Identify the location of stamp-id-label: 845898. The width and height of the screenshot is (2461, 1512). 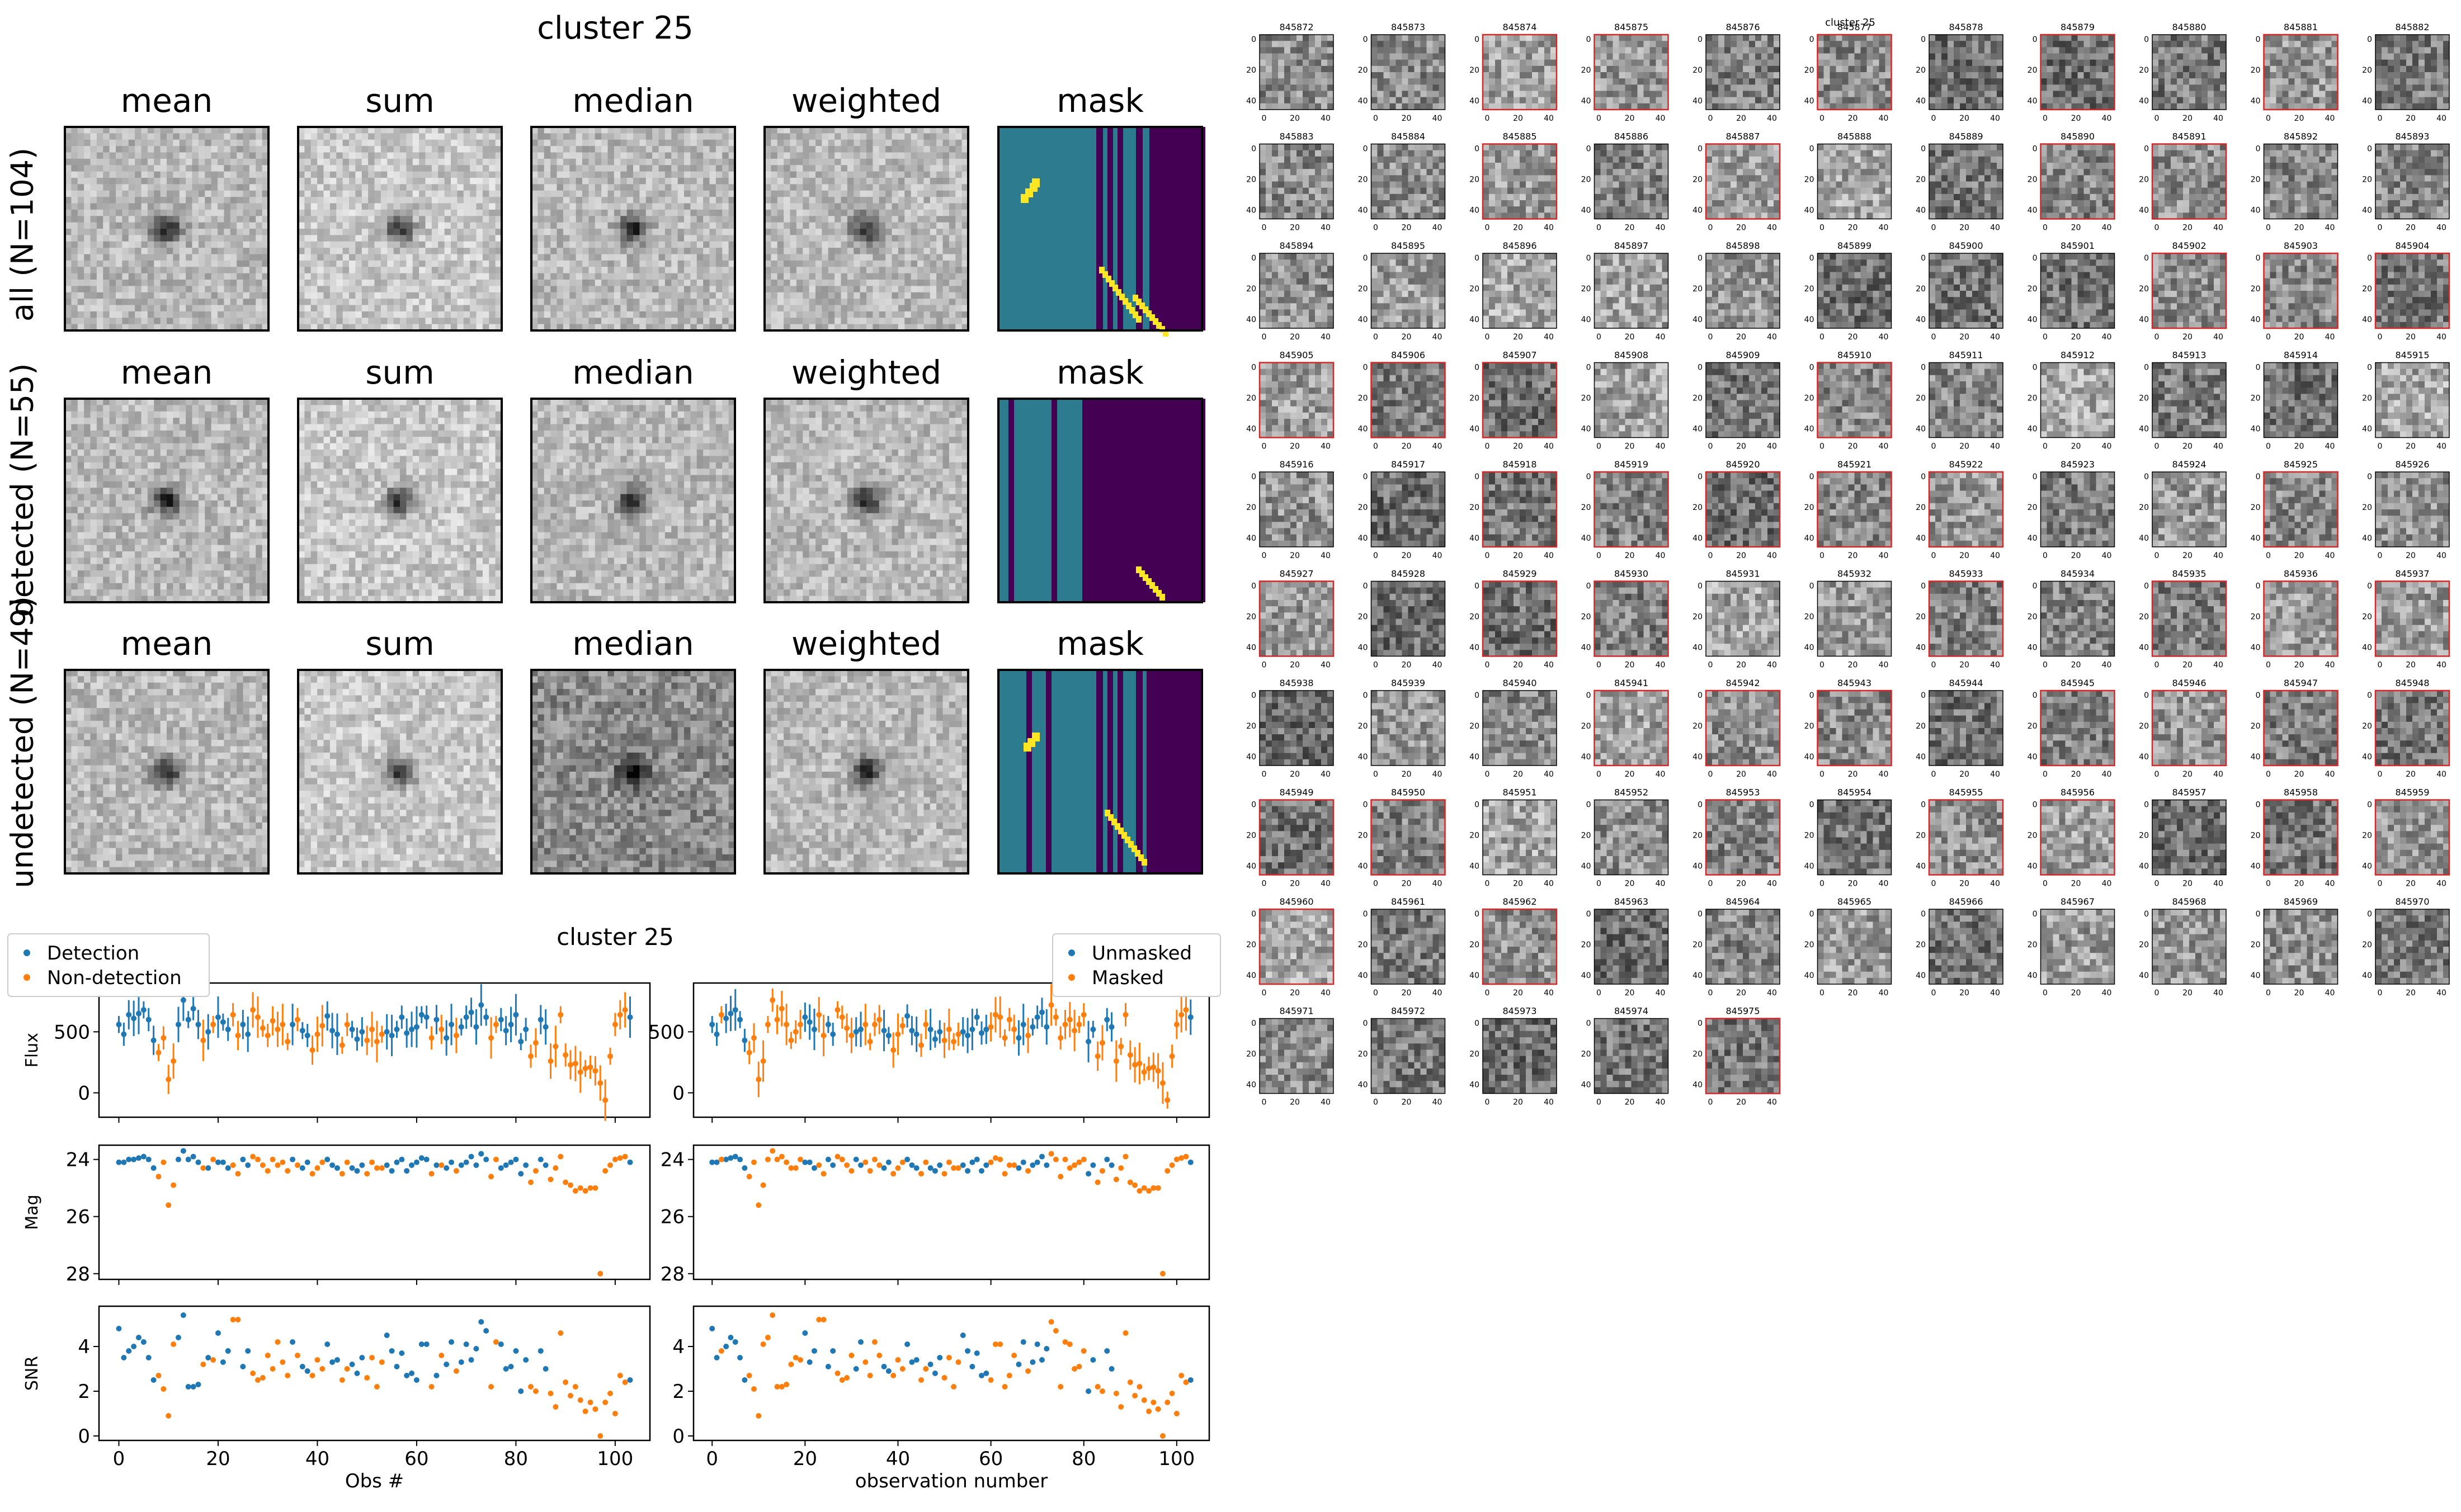
(1742, 245).